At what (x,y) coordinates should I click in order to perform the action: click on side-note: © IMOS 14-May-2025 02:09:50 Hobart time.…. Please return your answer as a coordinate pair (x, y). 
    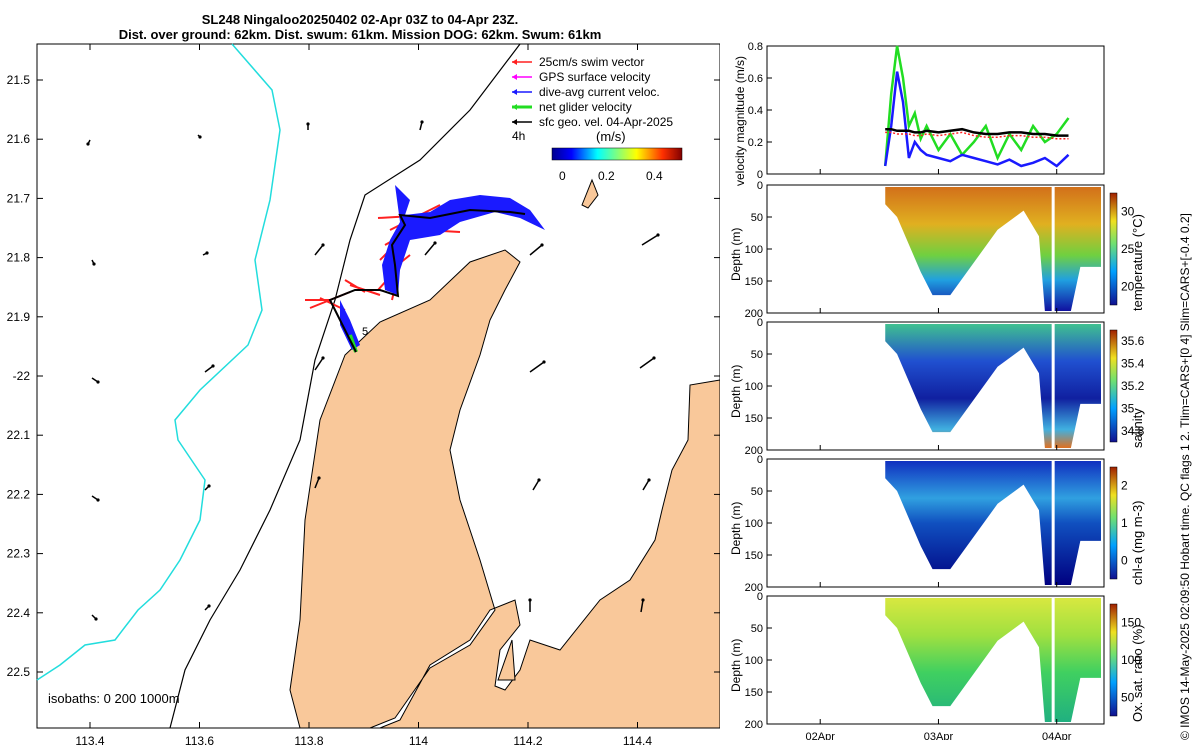
    Looking at the image, I should click on (1185, 476).